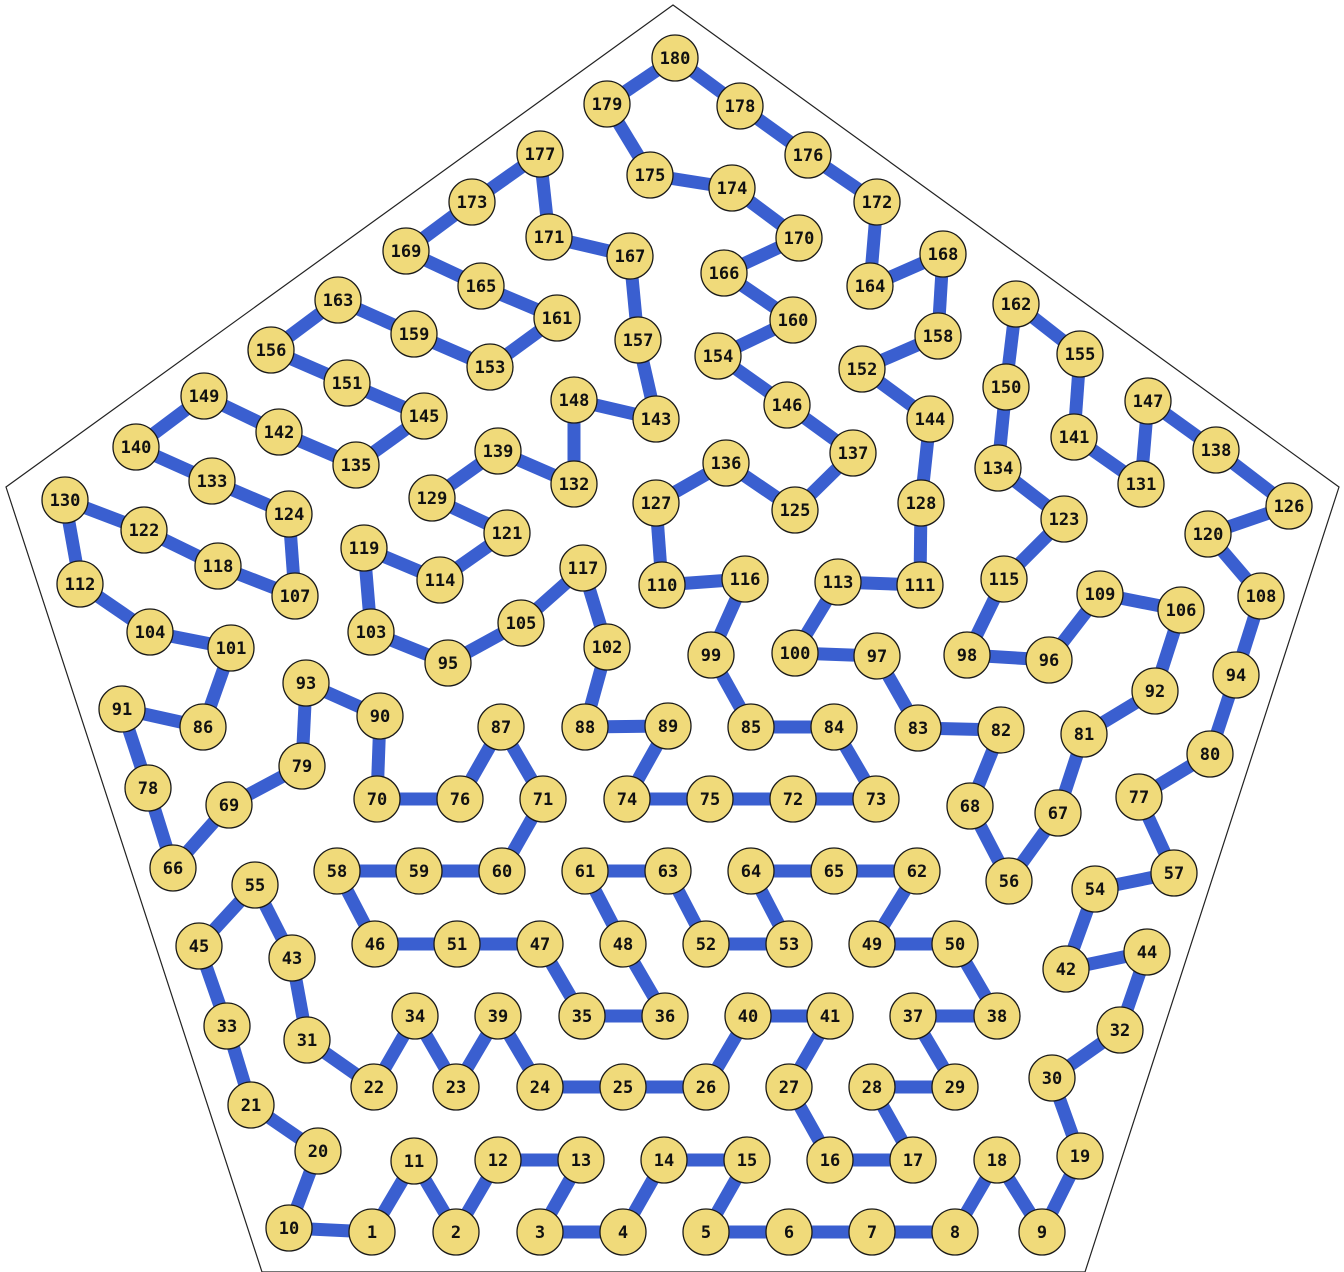 This screenshot has height=1272, width=1344. What do you see at coordinates (338, 300) in the screenshot?
I see `node-163: 163` at bounding box center [338, 300].